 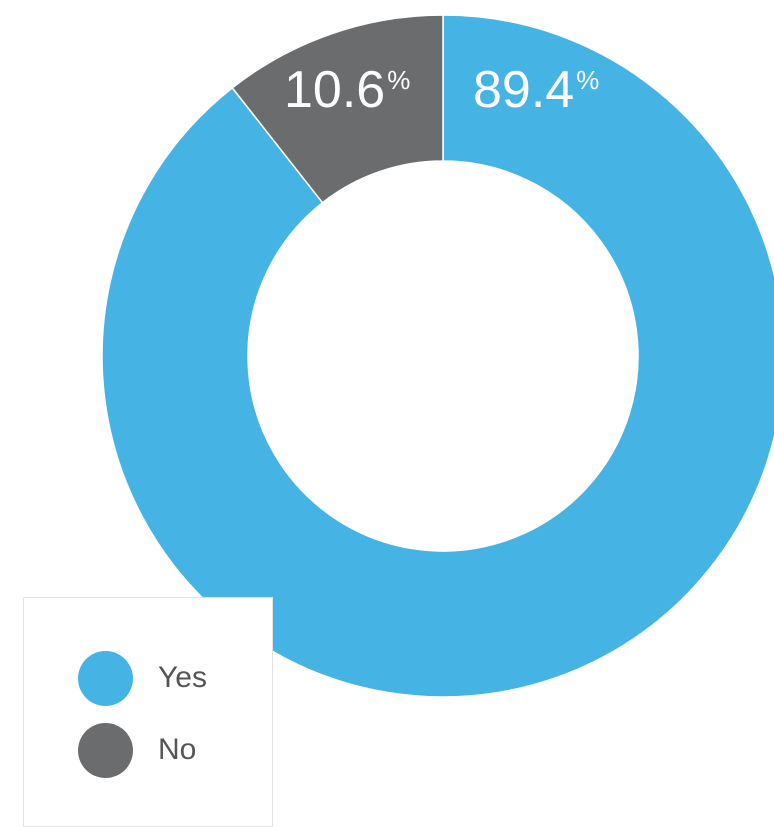 What do you see at coordinates (347, 90) in the screenshot?
I see `slice-value-label-no: 10.6%` at bounding box center [347, 90].